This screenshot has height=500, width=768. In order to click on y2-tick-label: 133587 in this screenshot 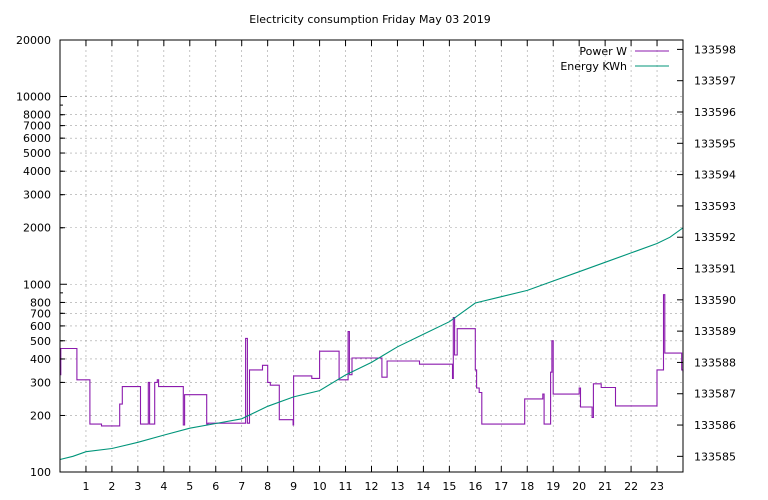, I will do `click(715, 394)`.